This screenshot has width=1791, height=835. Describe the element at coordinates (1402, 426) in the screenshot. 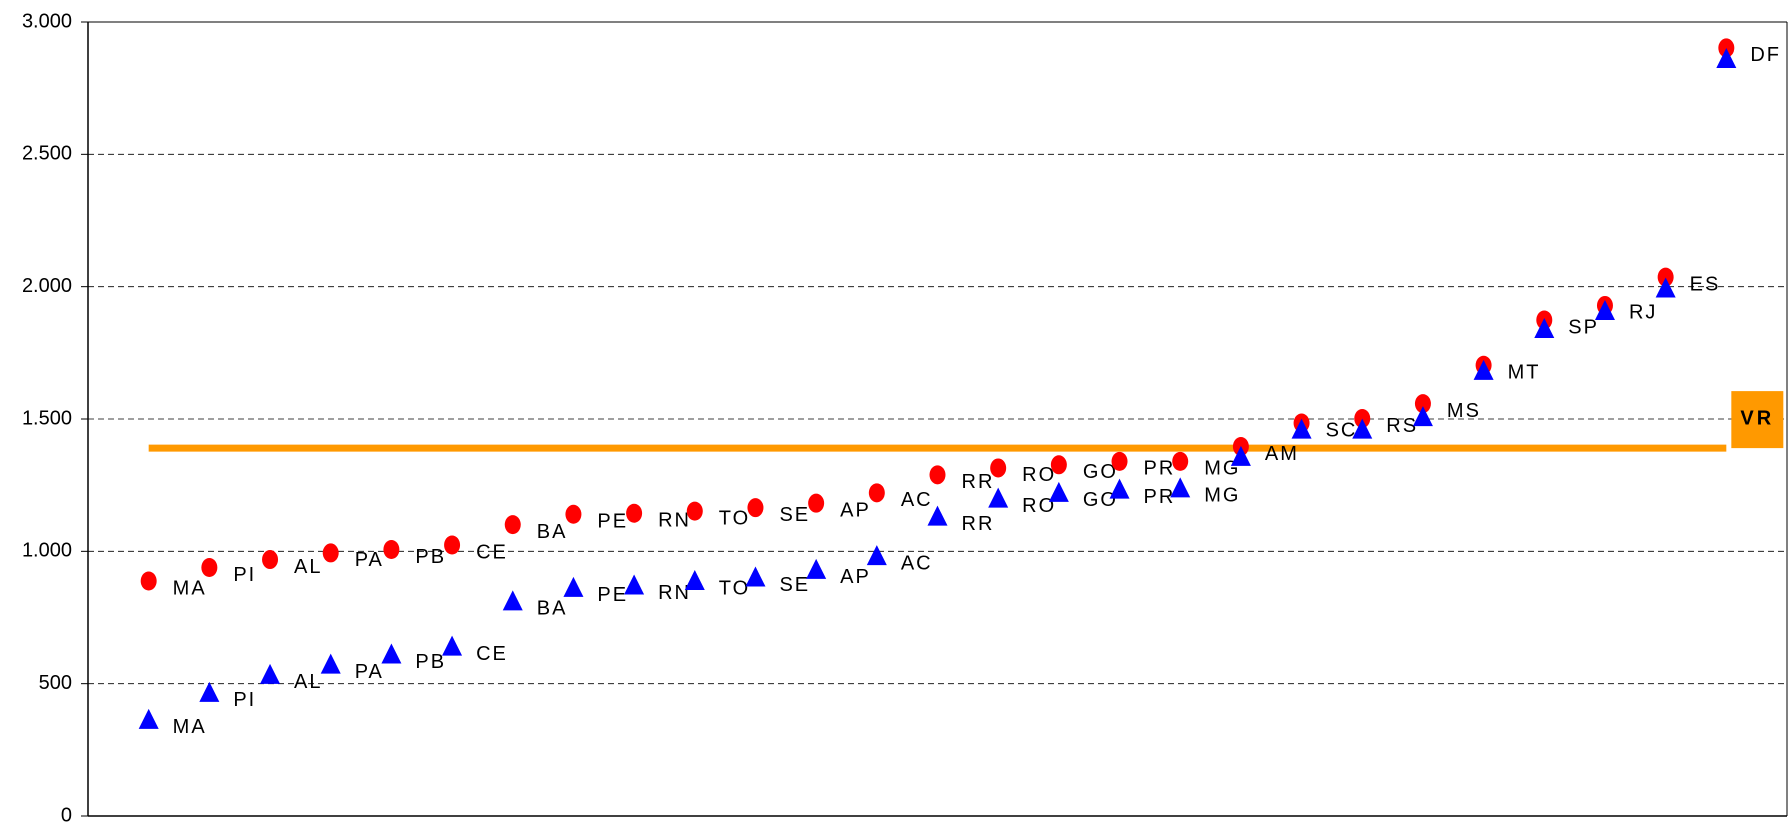

I see `point-label: RS` at that location.